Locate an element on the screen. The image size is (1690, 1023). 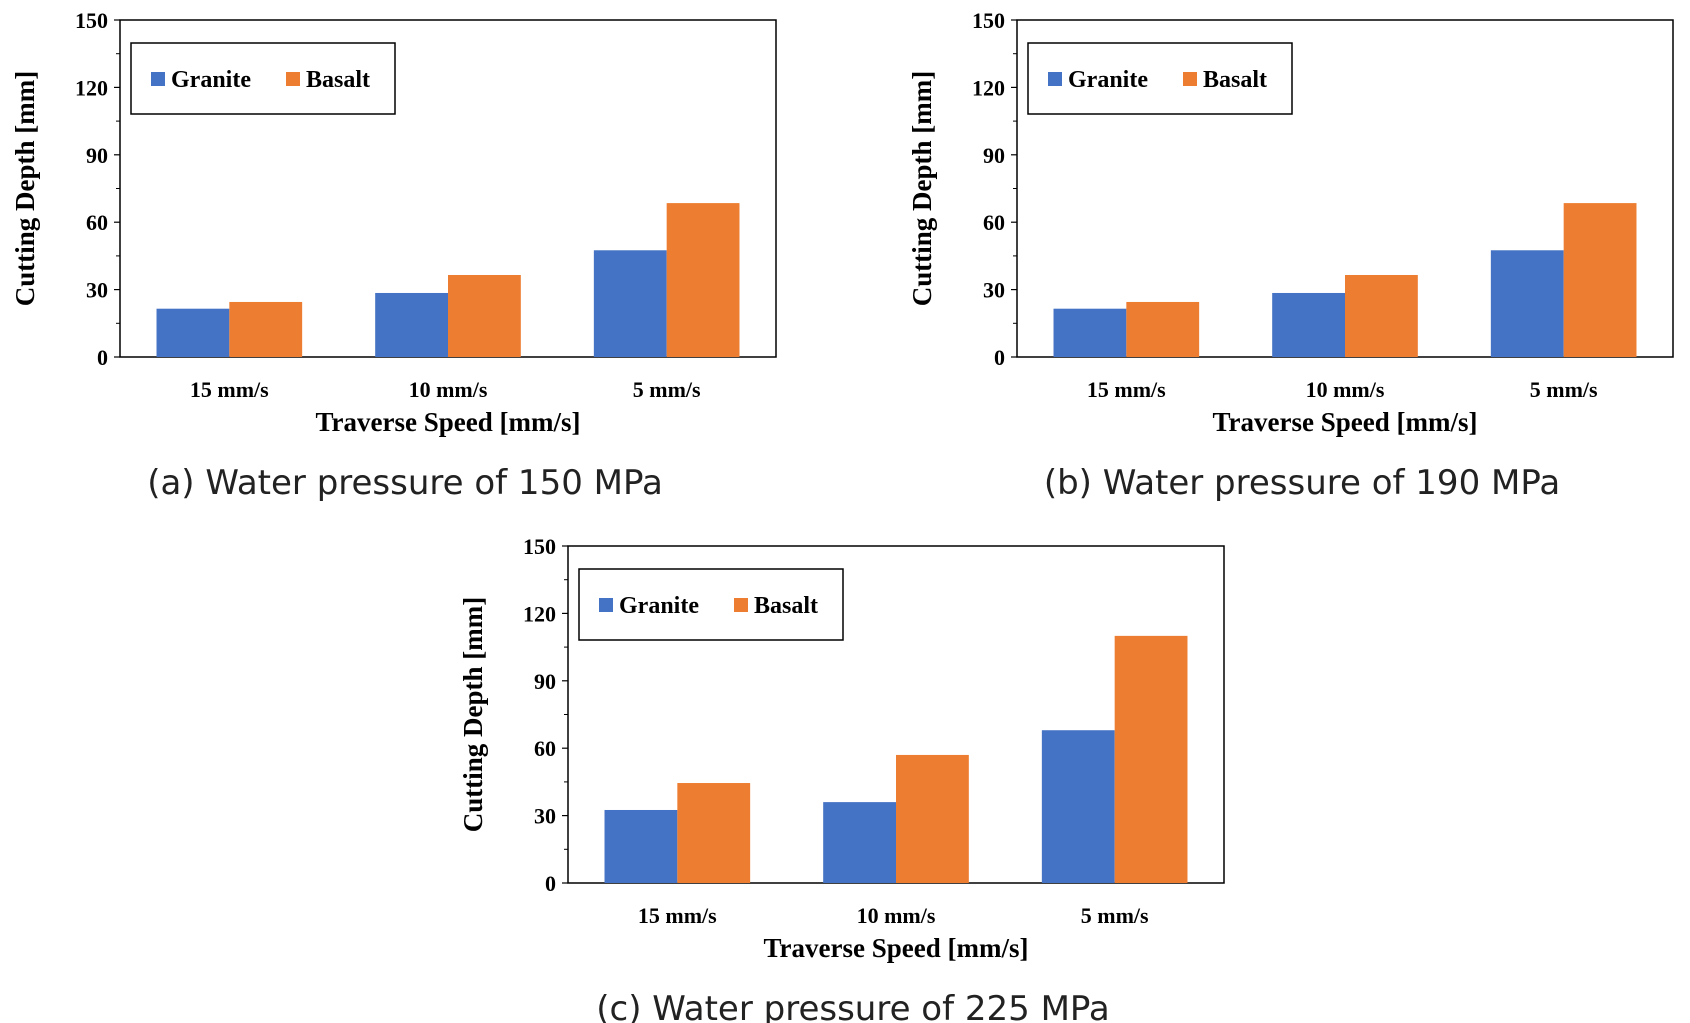
panel-caption: (a) Water pressure of 150 MPa is located at coordinates (405, 483).